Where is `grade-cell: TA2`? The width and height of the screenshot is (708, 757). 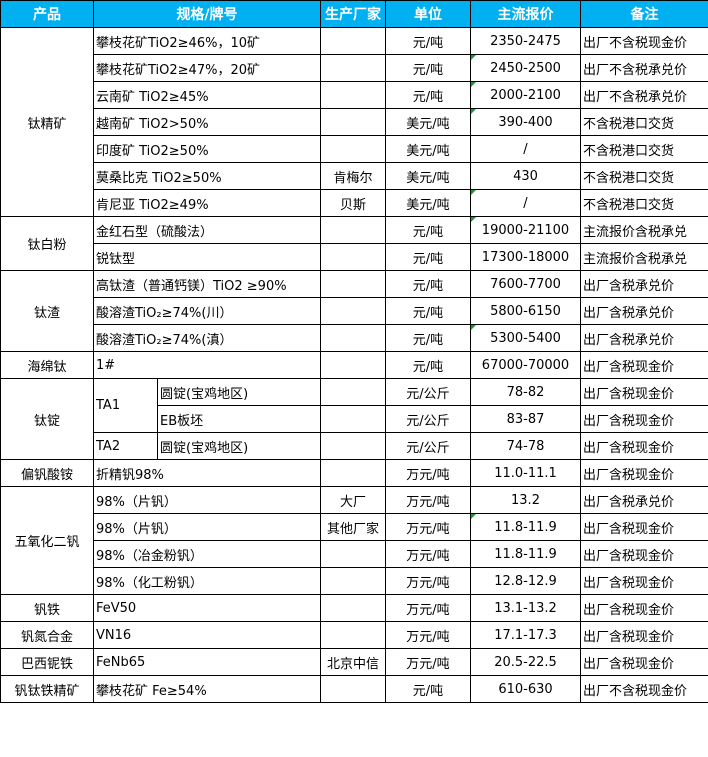
grade-cell: TA2 is located at coordinates (125, 446).